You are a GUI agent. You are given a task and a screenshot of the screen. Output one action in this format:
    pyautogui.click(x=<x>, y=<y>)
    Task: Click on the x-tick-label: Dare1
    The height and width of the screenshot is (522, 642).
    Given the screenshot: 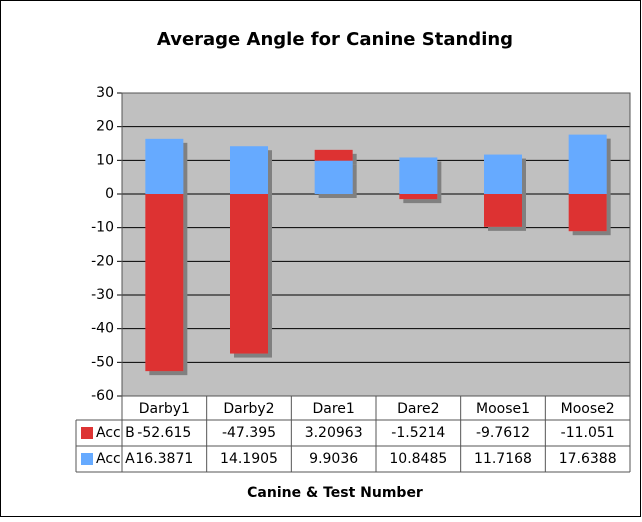 What is the action you would take?
    pyautogui.click(x=334, y=409)
    